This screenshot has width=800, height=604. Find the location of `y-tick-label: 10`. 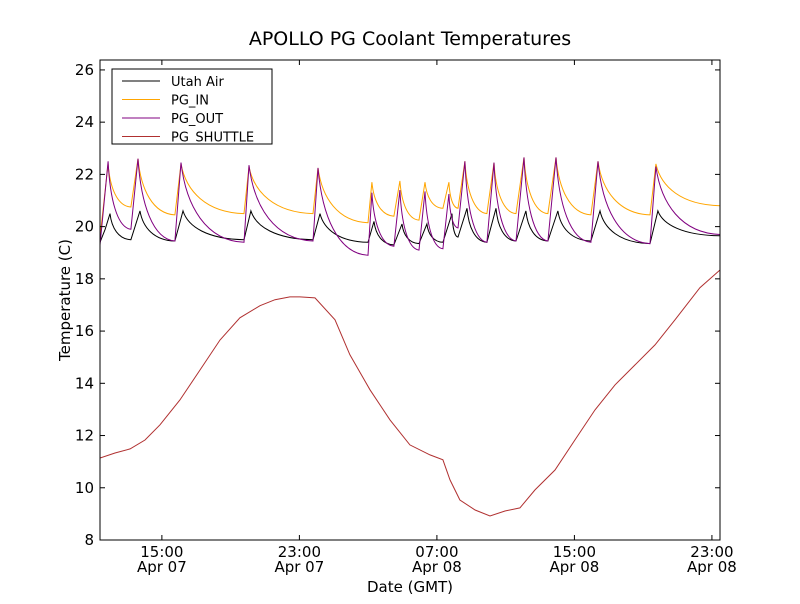

y-tick-label: 10 is located at coordinates (84, 488).